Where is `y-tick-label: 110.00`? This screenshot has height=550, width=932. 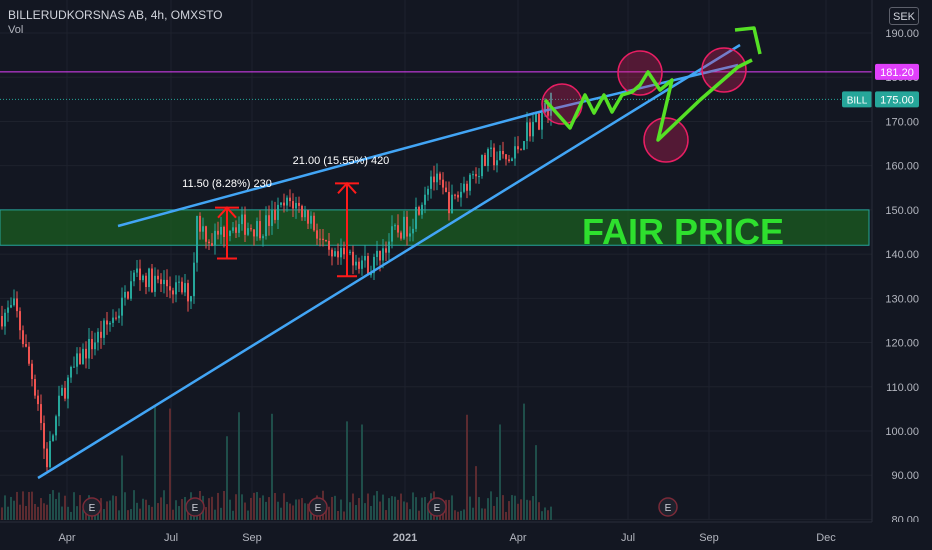
y-tick-label: 110.00 is located at coordinates (902, 388).